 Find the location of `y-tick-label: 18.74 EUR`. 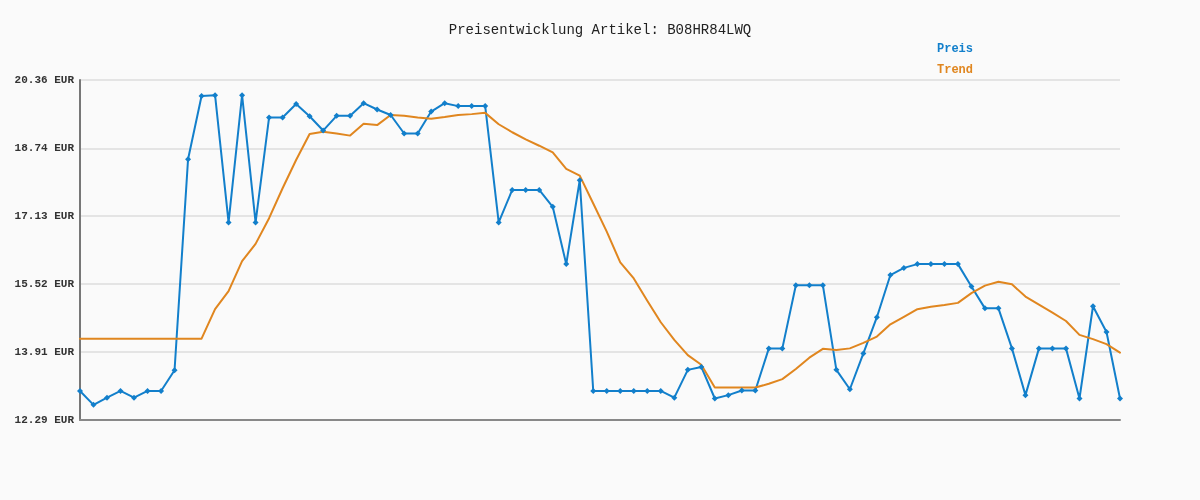

y-tick-label: 18.74 EUR is located at coordinates (44, 148).